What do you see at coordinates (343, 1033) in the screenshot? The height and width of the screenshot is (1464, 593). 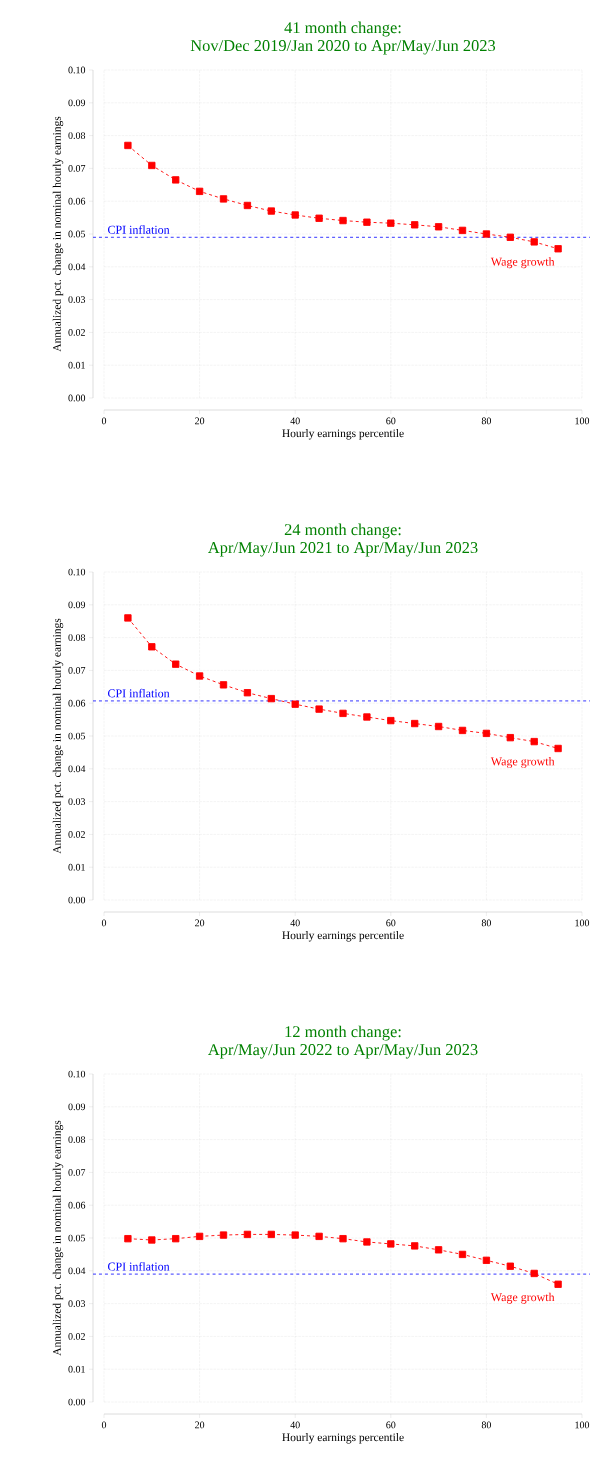 I see `chart-title: 12 month change:` at bounding box center [343, 1033].